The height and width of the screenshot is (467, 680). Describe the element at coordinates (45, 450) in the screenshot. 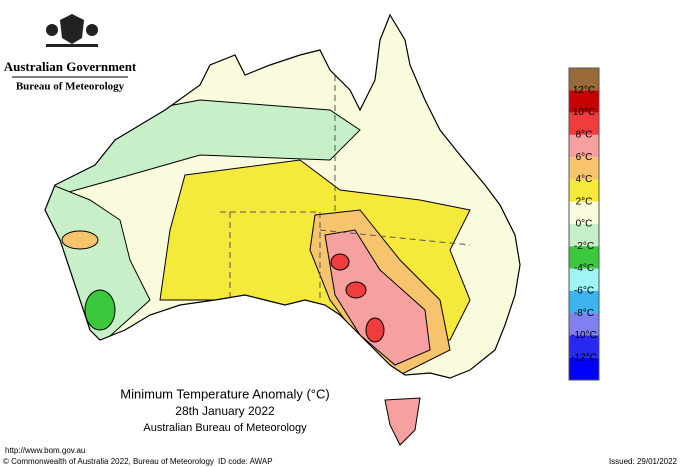

I see `footer-url: http://www.bom.gov.au` at that location.